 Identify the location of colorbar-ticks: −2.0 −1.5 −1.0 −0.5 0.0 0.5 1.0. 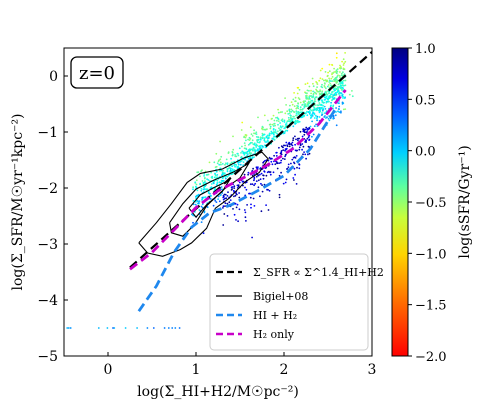
(427, 203).